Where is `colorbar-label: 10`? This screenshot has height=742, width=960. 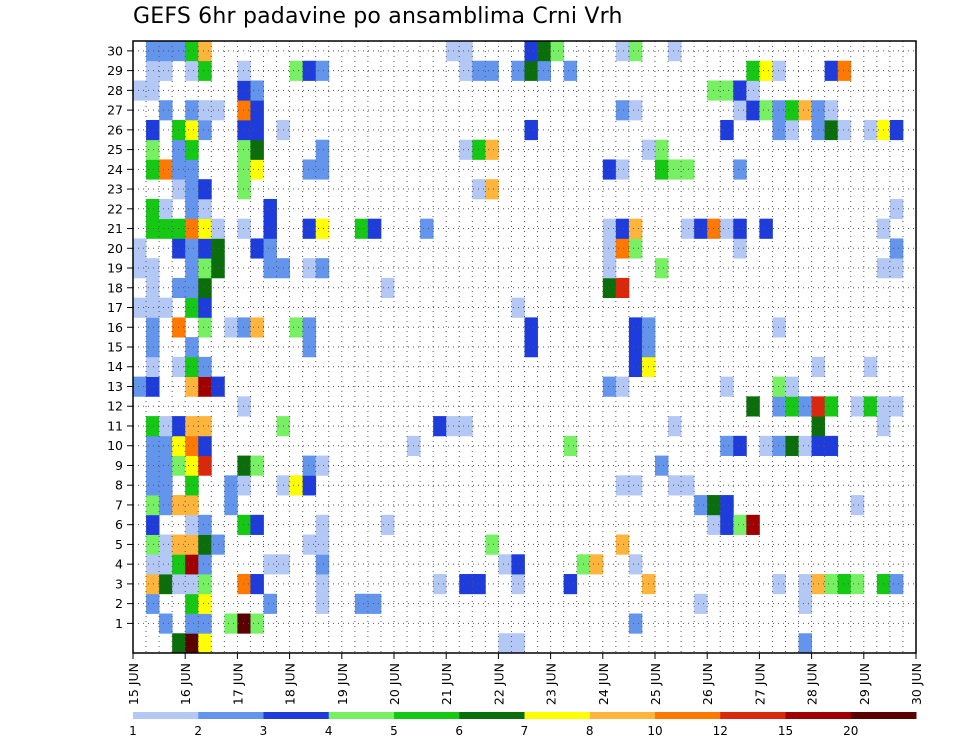
colorbar-label: 10 is located at coordinates (654, 731).